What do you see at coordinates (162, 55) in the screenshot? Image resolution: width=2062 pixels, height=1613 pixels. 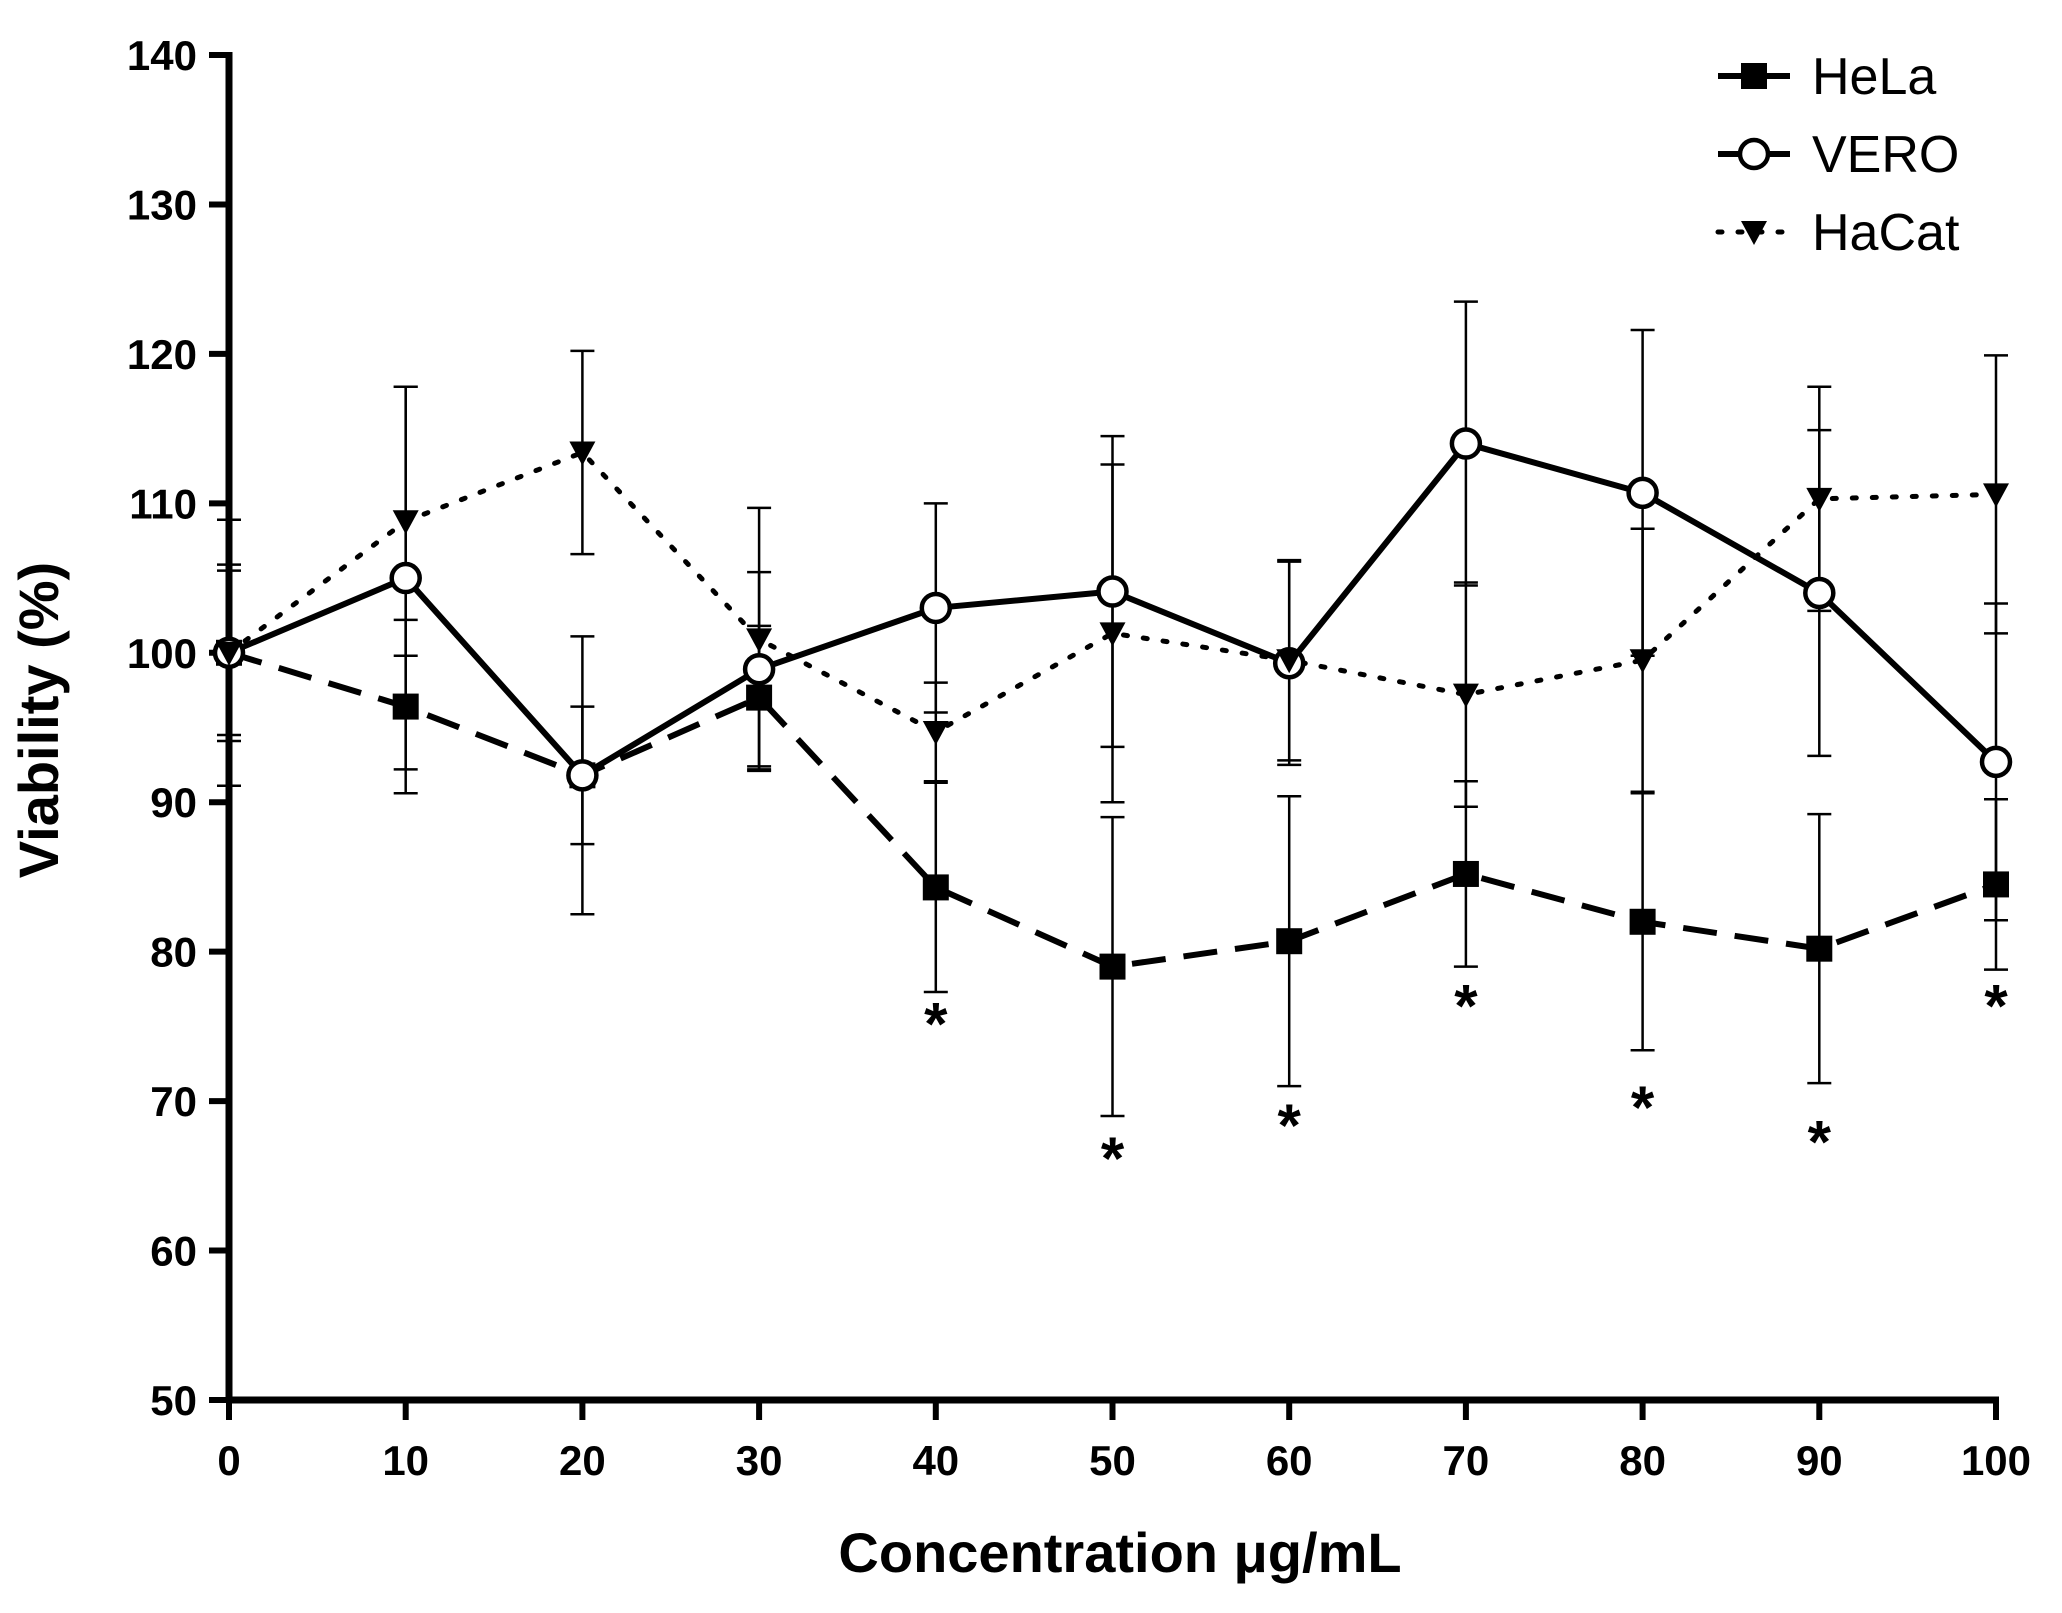 I see `y-tick-label: 140` at bounding box center [162, 55].